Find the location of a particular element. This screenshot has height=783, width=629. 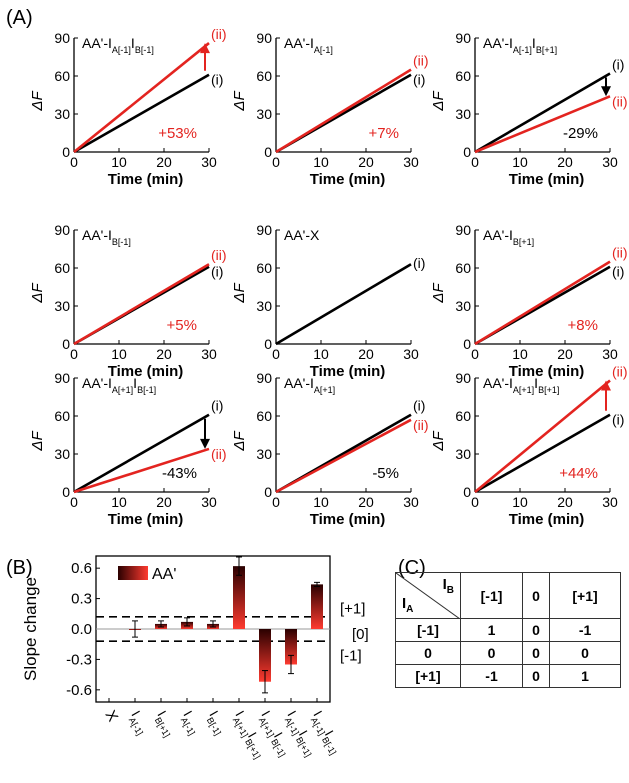

y-tick-label: -0.3 is located at coordinates (79, 659).